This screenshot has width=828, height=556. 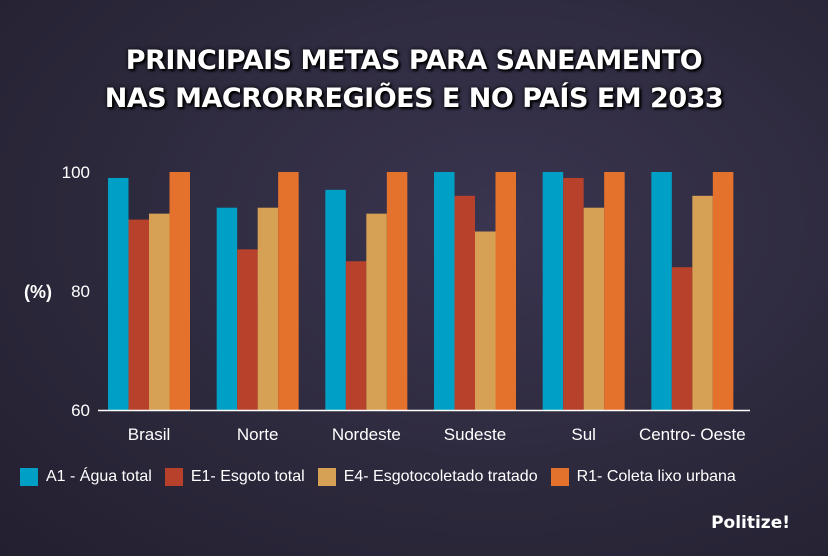 I want to click on politize-logo: Politize!, so click(x=750, y=523).